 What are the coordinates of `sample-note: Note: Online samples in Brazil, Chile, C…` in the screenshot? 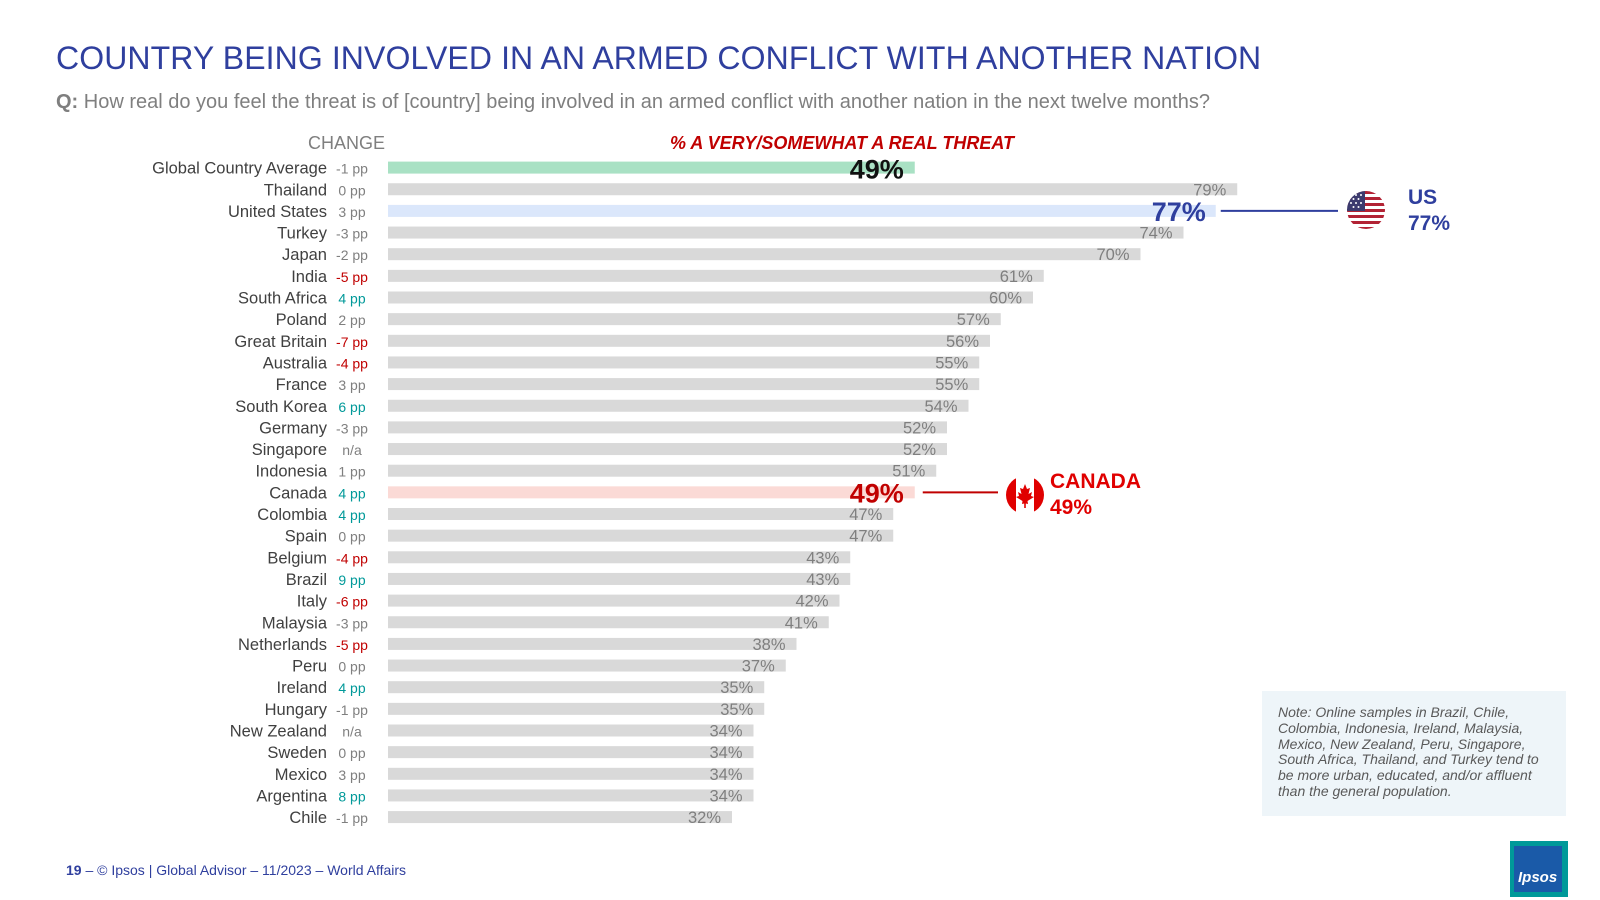 It's located at (1414, 753).